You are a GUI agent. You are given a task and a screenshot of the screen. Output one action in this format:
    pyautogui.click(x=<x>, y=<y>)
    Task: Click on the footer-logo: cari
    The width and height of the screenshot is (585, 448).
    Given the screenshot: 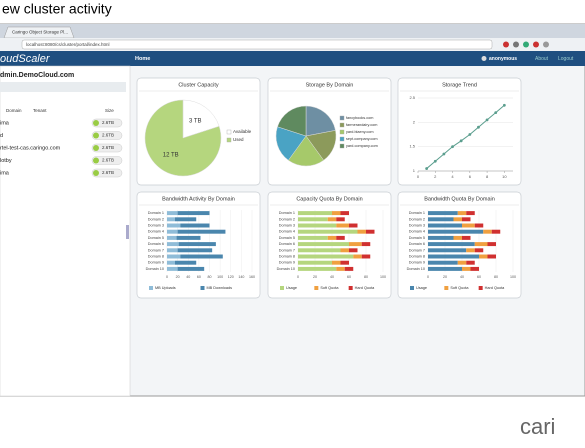 What is the action you would take?
    pyautogui.click(x=537, y=426)
    